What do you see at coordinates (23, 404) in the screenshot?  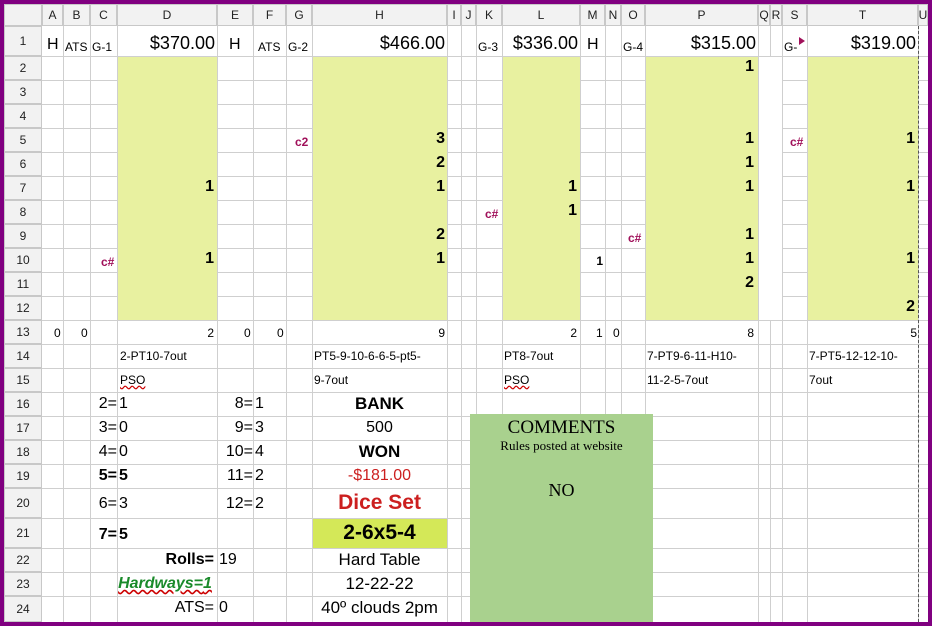 I see `row-header-16: 16` at bounding box center [23, 404].